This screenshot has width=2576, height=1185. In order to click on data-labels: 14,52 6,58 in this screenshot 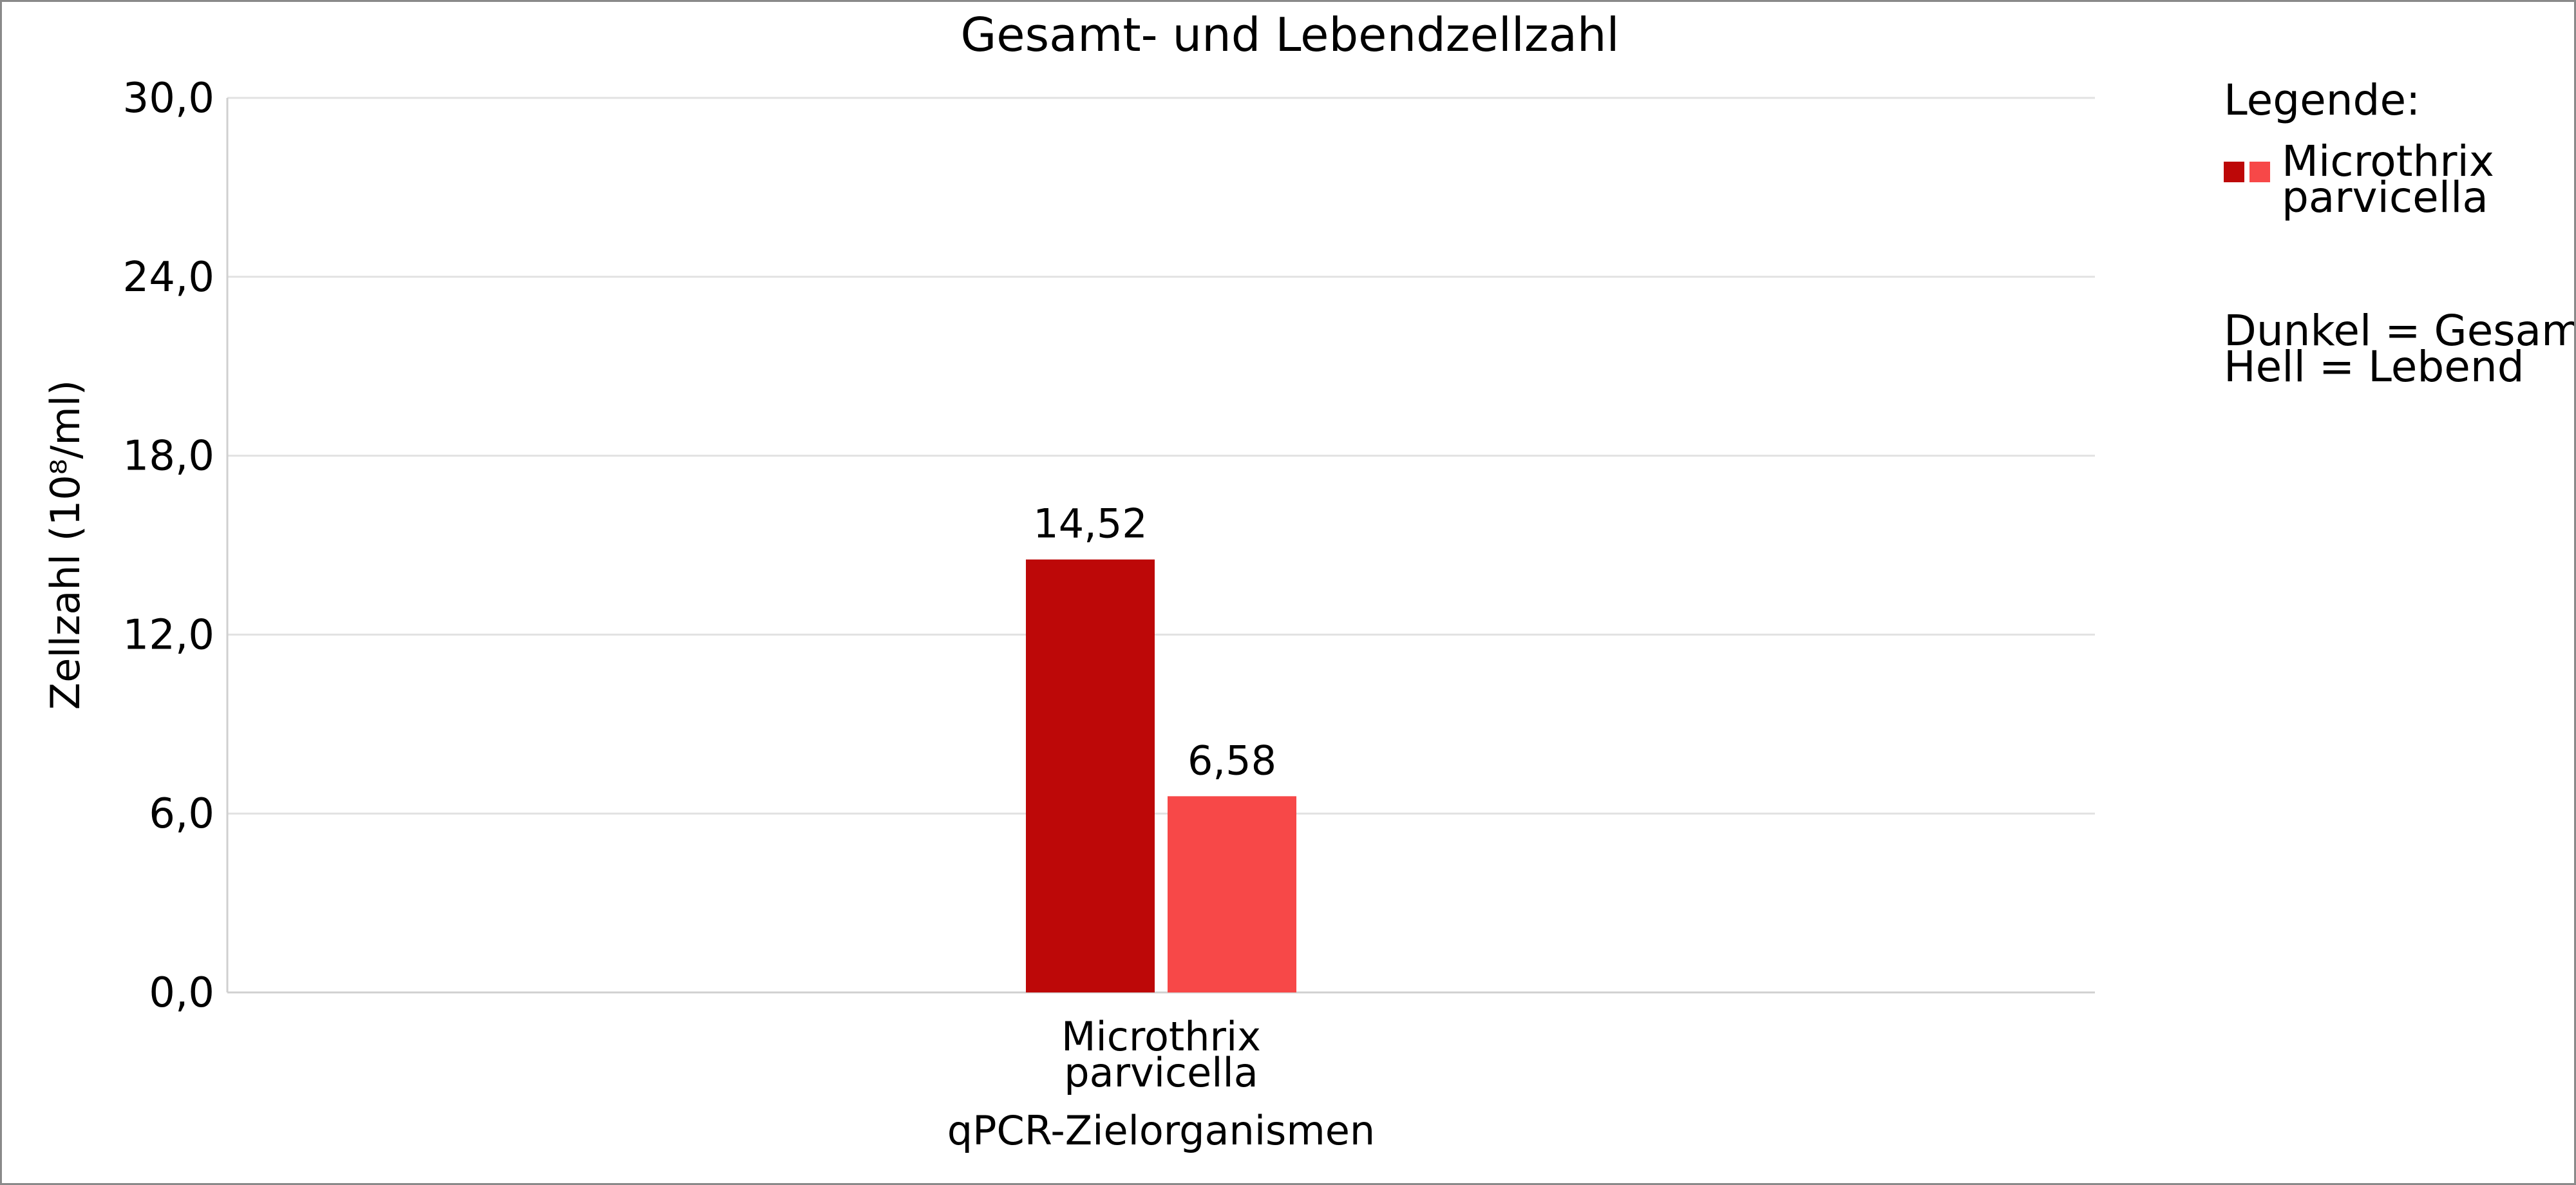, I will do `click(1155, 642)`.